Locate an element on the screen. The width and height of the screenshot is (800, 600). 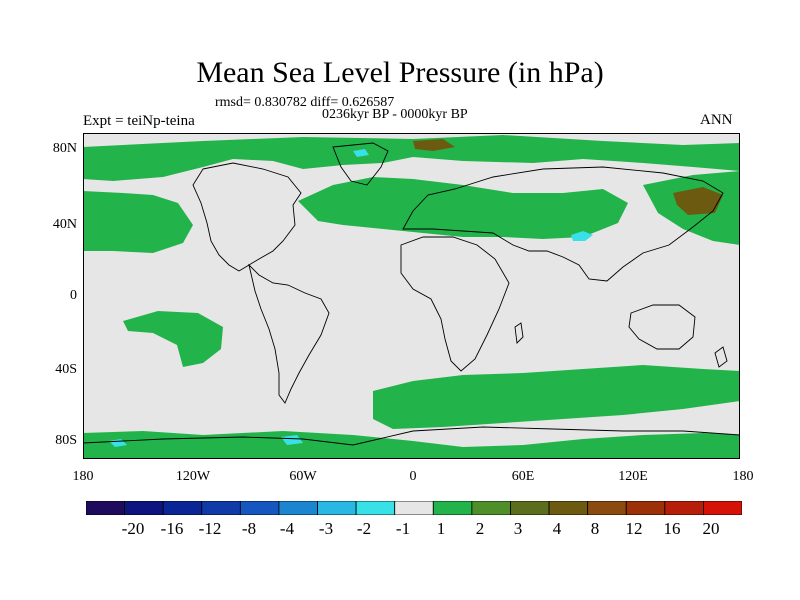
lat-label-80s: 80S is located at coordinates (66, 440).